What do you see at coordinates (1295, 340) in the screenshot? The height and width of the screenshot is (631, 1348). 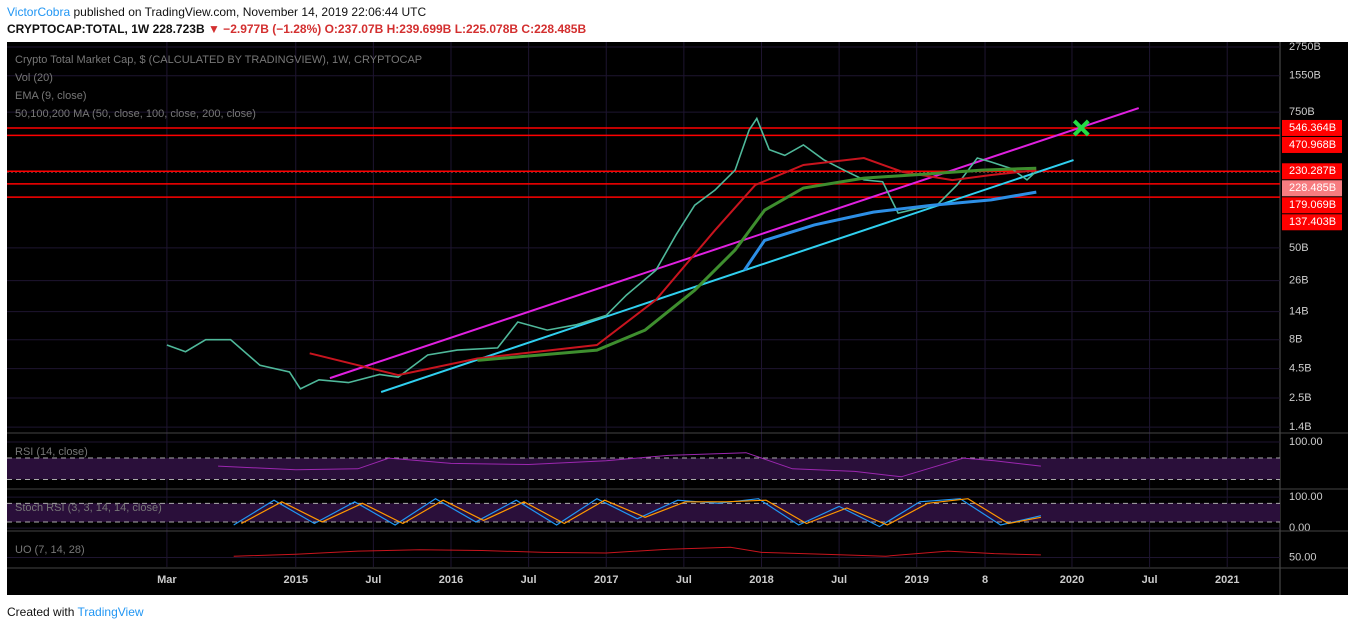 I see `y-tick-label: 8B` at bounding box center [1295, 340].